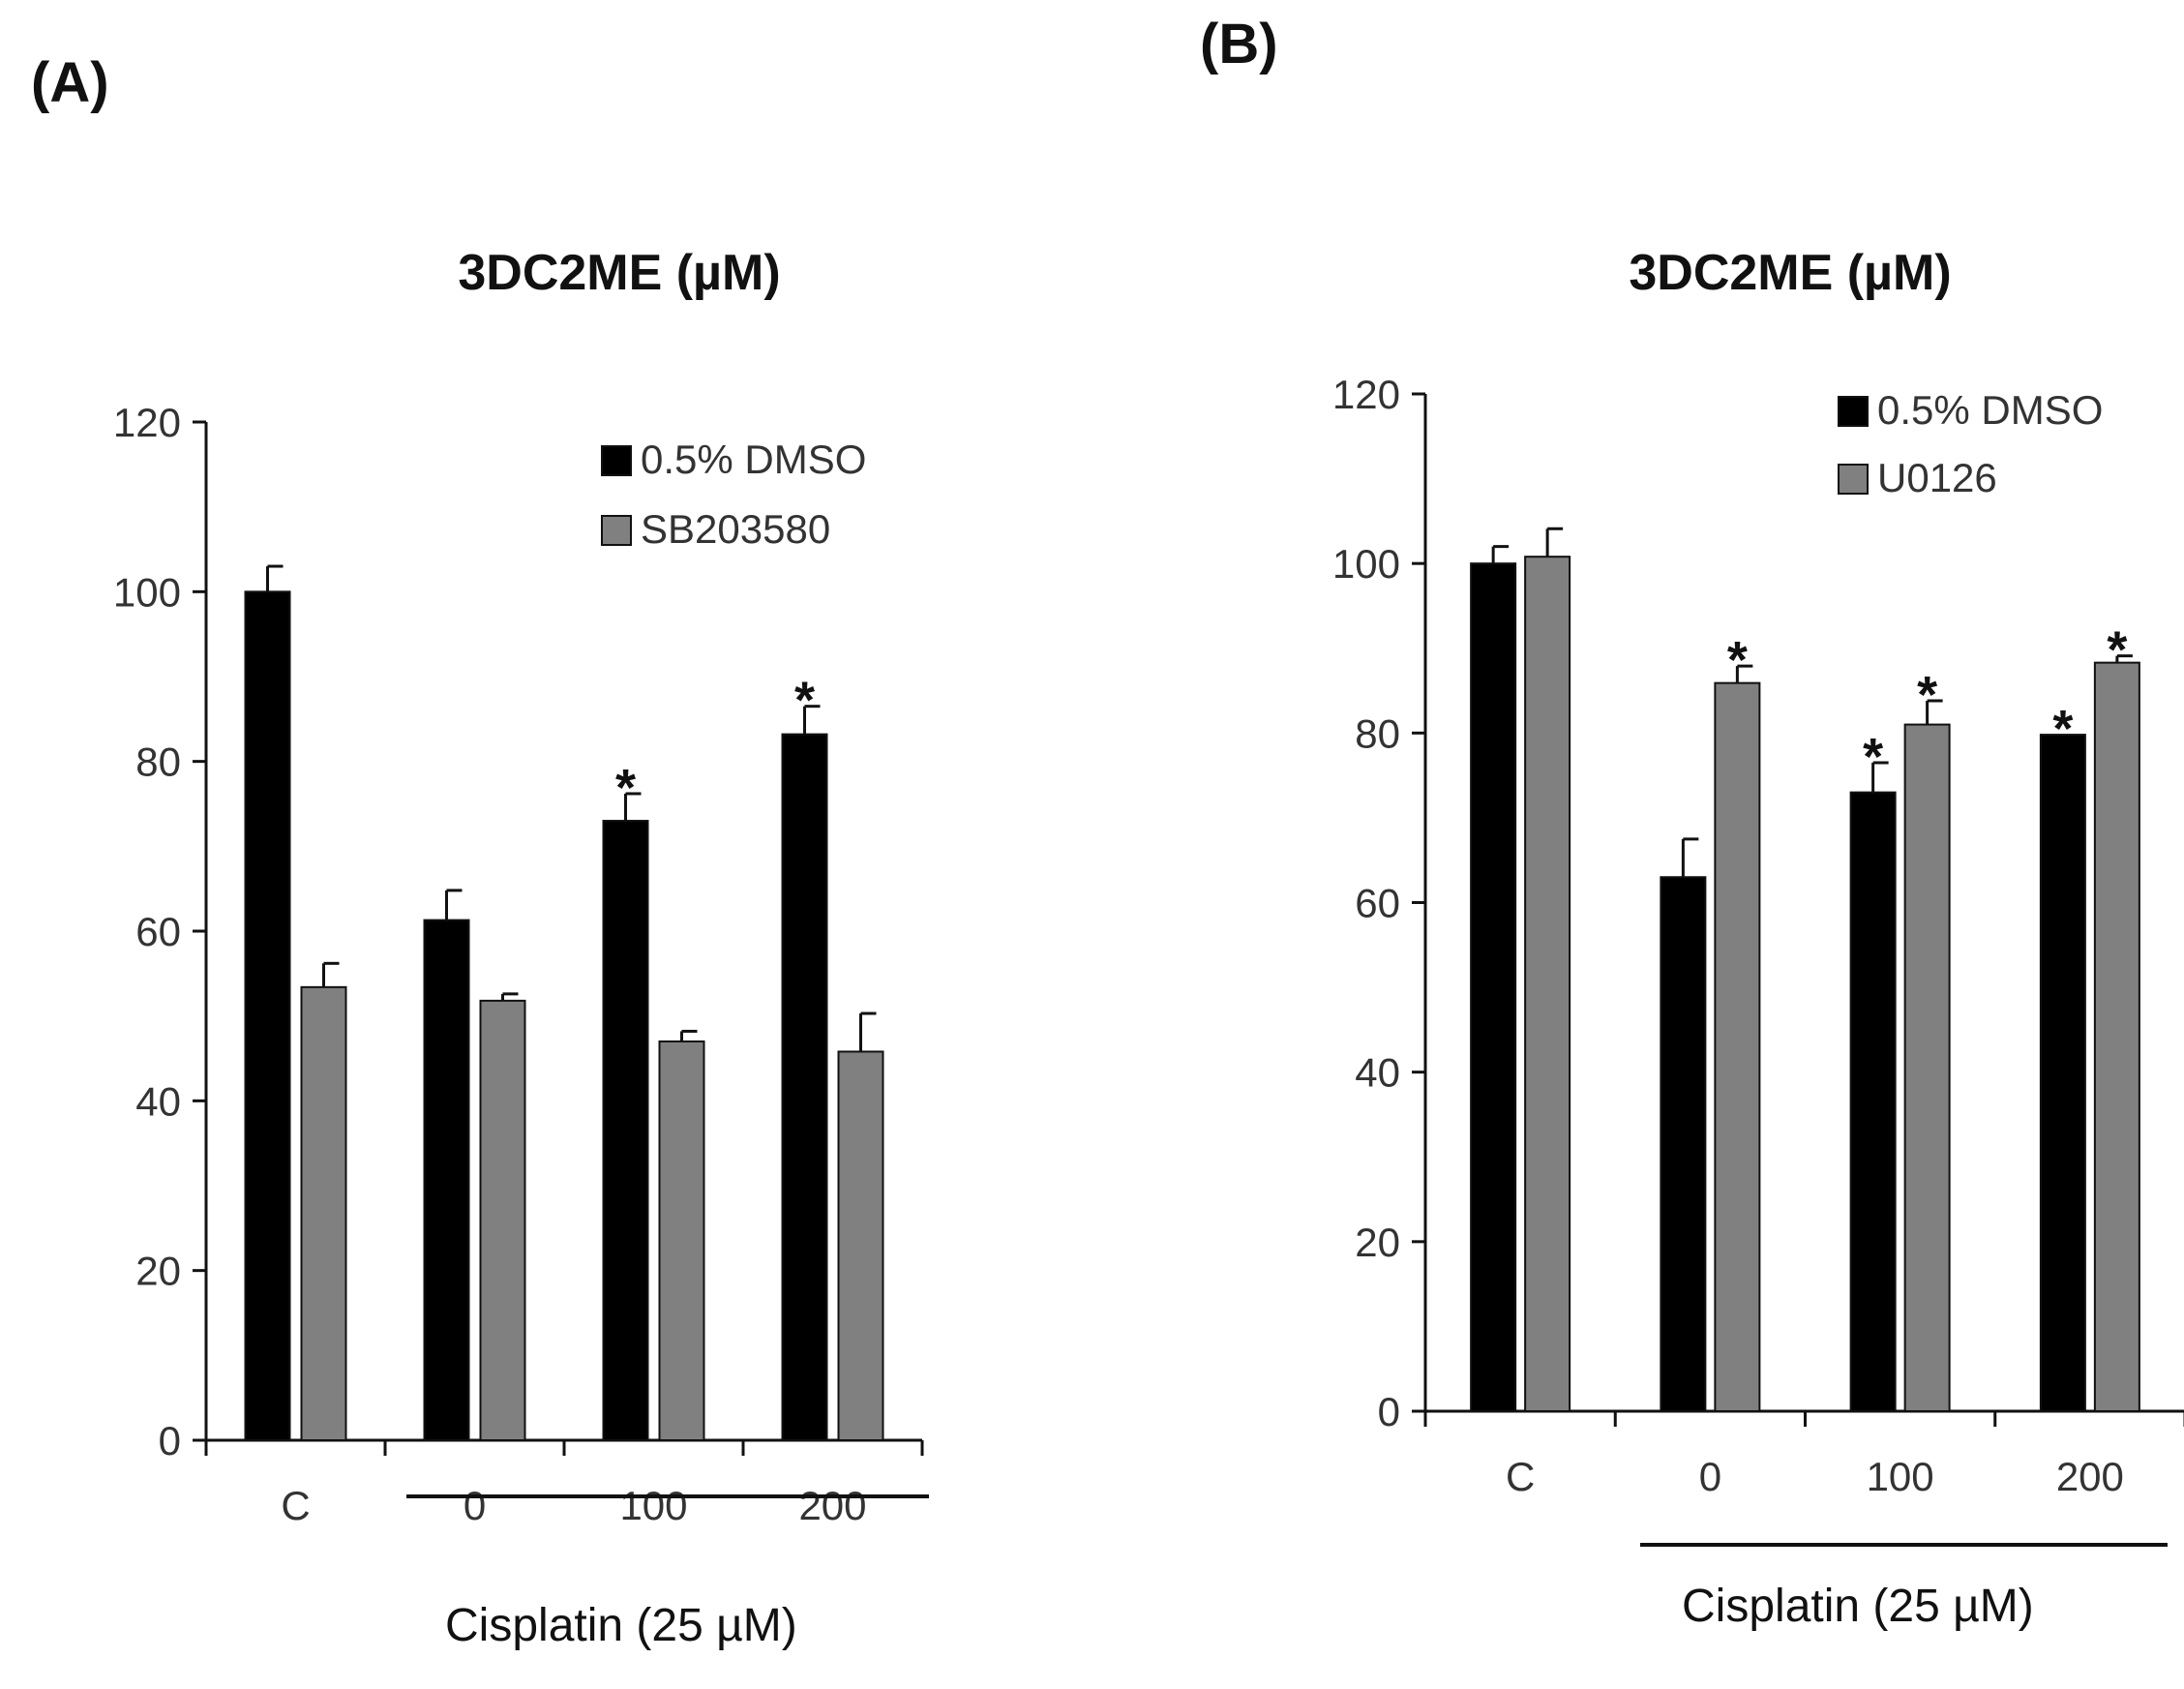 The height and width of the screenshot is (1689, 2184). What do you see at coordinates (619, 273) in the screenshot?
I see `panel-a-title: 3DC2ME (µM)` at bounding box center [619, 273].